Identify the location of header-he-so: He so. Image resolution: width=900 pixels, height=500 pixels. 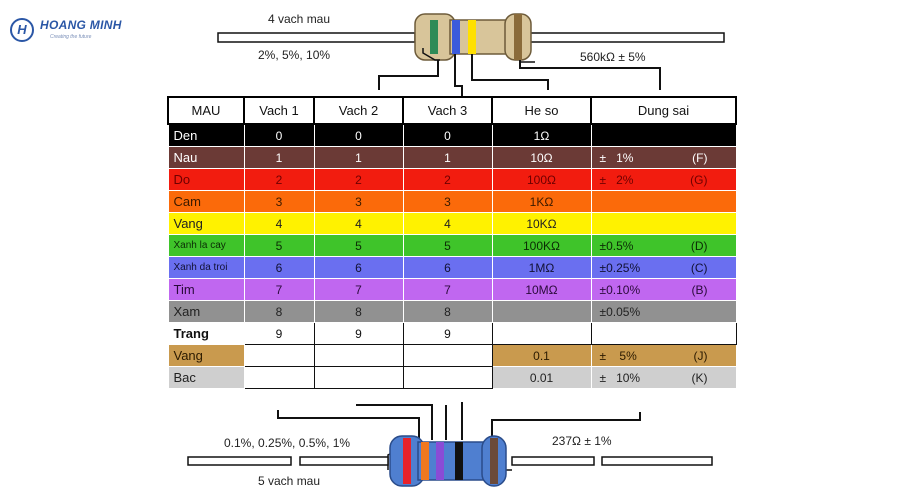
(541, 110).